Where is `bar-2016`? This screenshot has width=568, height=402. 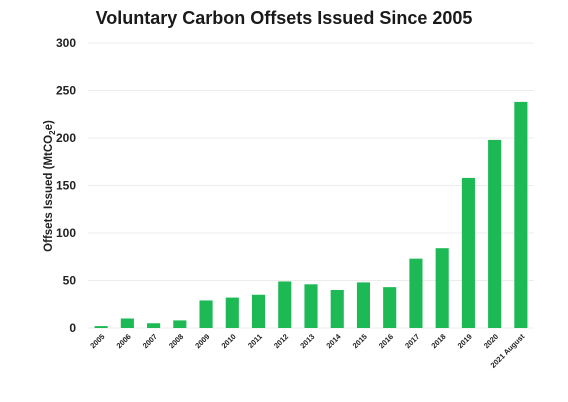
bar-2016 is located at coordinates (390, 307).